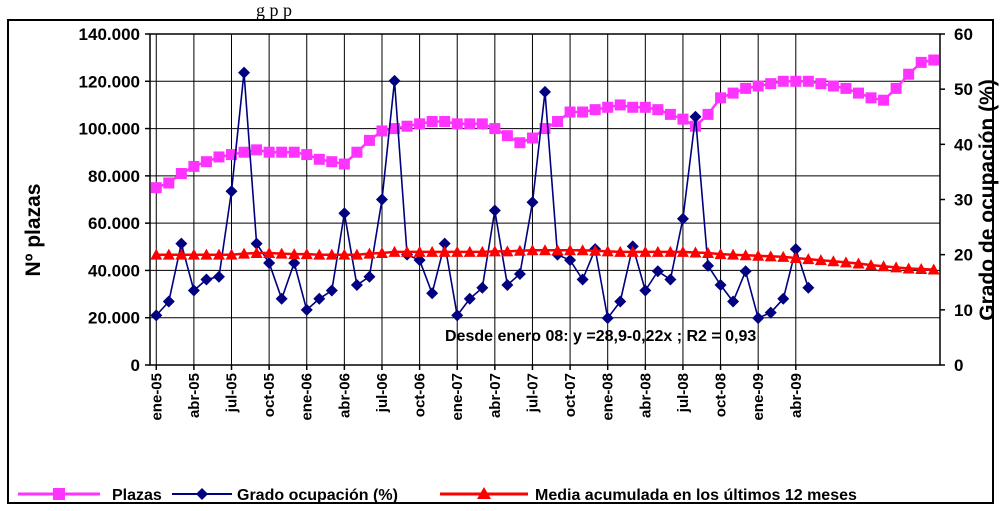  Describe the element at coordinates (532, 393) in the screenshot. I see `x-tick-label: jul-07` at that location.